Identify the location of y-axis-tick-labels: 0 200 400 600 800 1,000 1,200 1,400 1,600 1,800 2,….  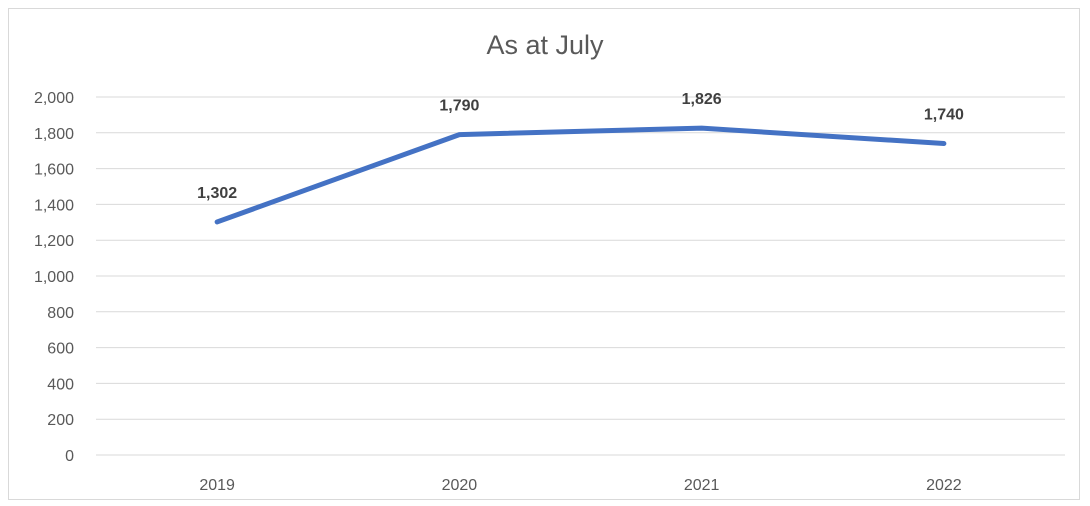
(54, 277).